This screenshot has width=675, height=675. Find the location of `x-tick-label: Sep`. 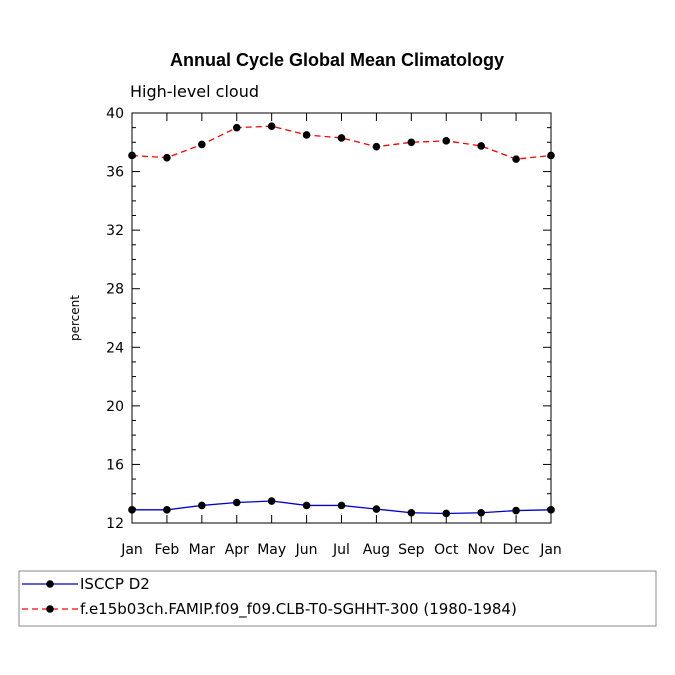

x-tick-label: Sep is located at coordinates (411, 550).